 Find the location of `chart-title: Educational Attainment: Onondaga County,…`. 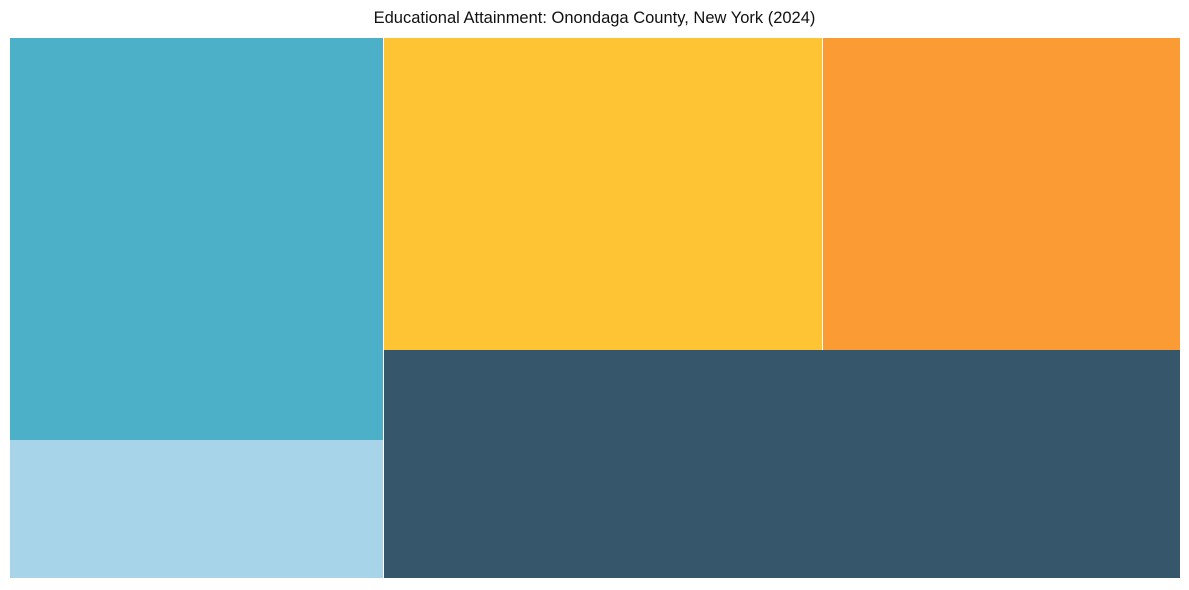

chart-title: Educational Attainment: Onondaga County,… is located at coordinates (594, 18).